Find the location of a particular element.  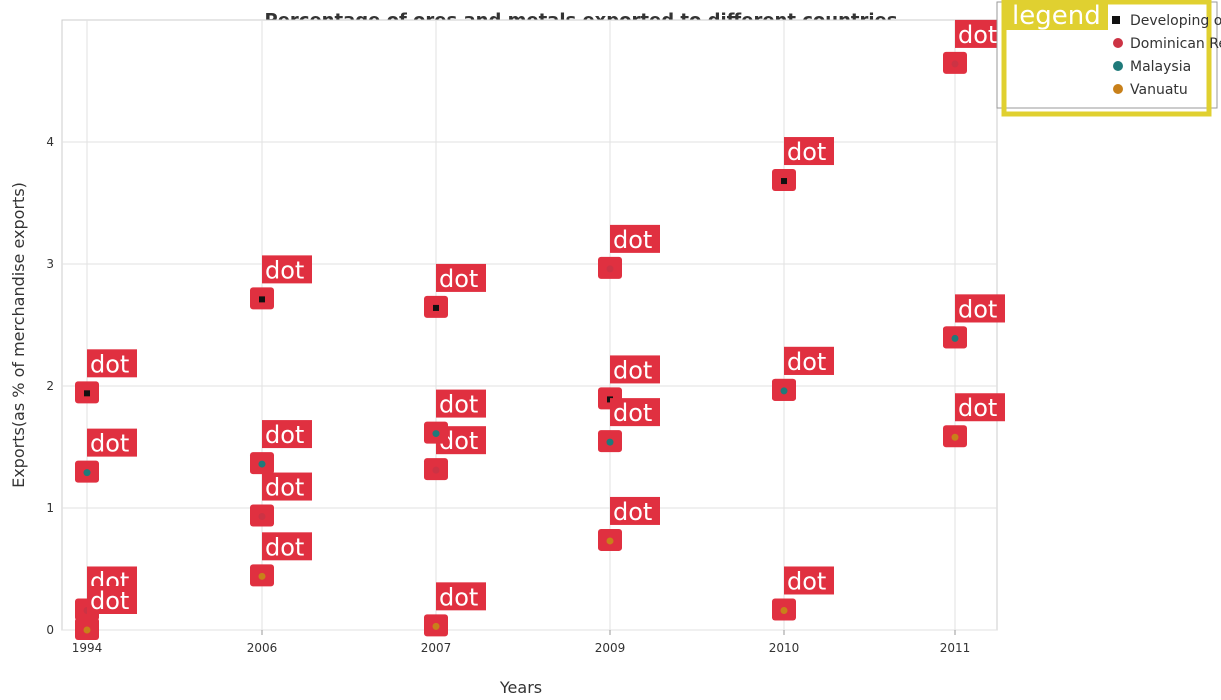

legend-title-badge is located at coordinates (1056, 15).